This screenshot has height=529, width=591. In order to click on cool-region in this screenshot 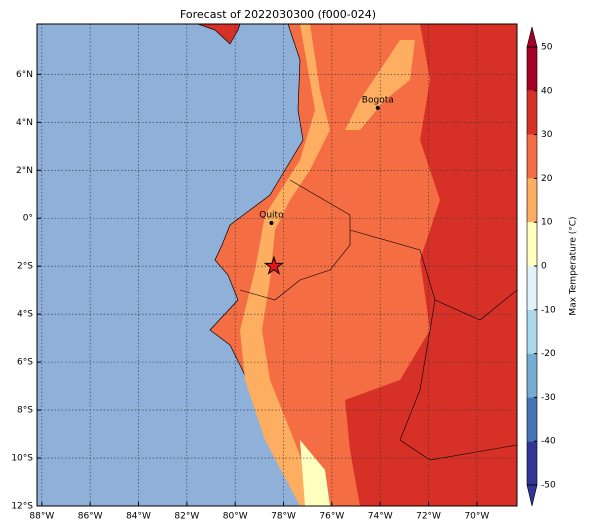, I will do `click(315, 473)`.